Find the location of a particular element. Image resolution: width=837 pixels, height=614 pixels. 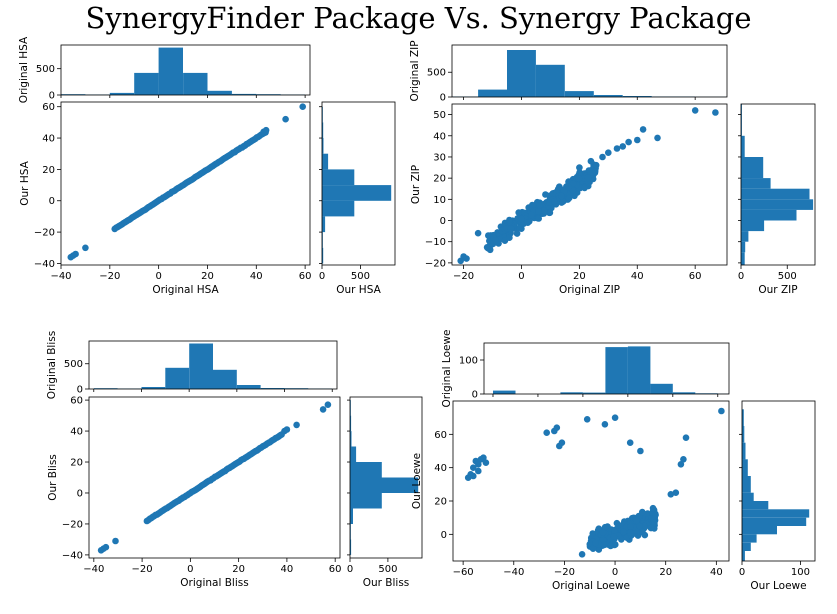

loewe-top-hist: 0 100 Original Loewe is located at coordinates (585, 368).